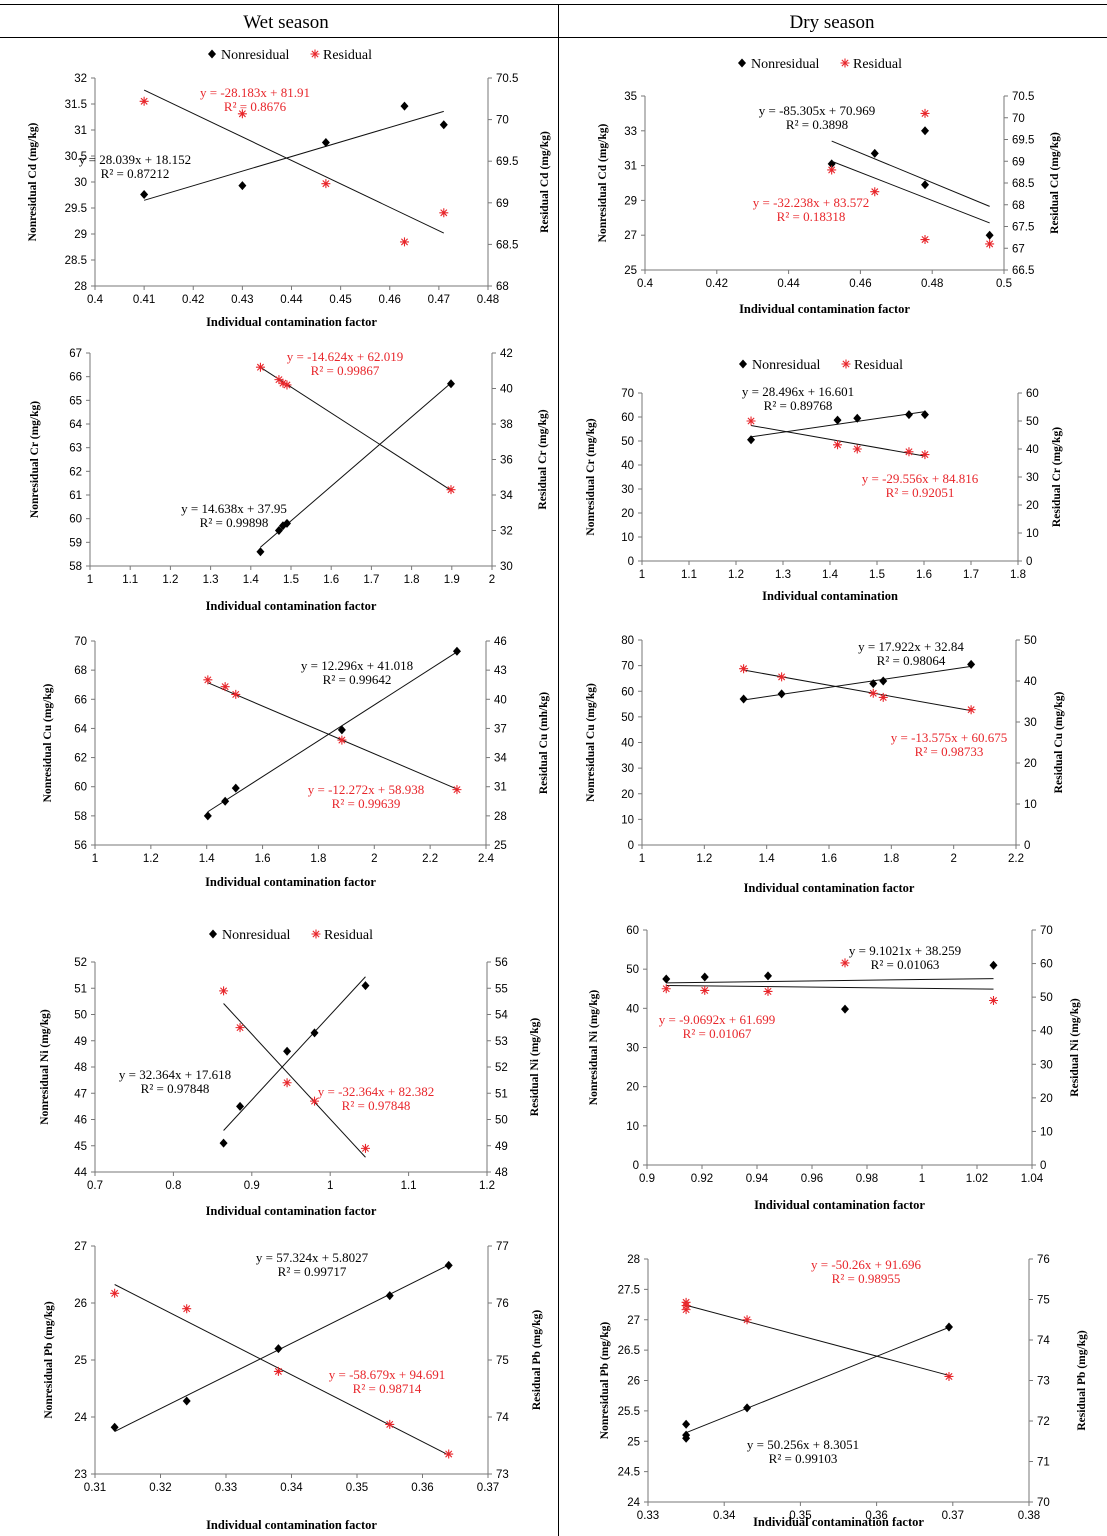  Describe the element at coordinates (506, 390) in the screenshot. I see `y-right-tick-label: 40` at that location.